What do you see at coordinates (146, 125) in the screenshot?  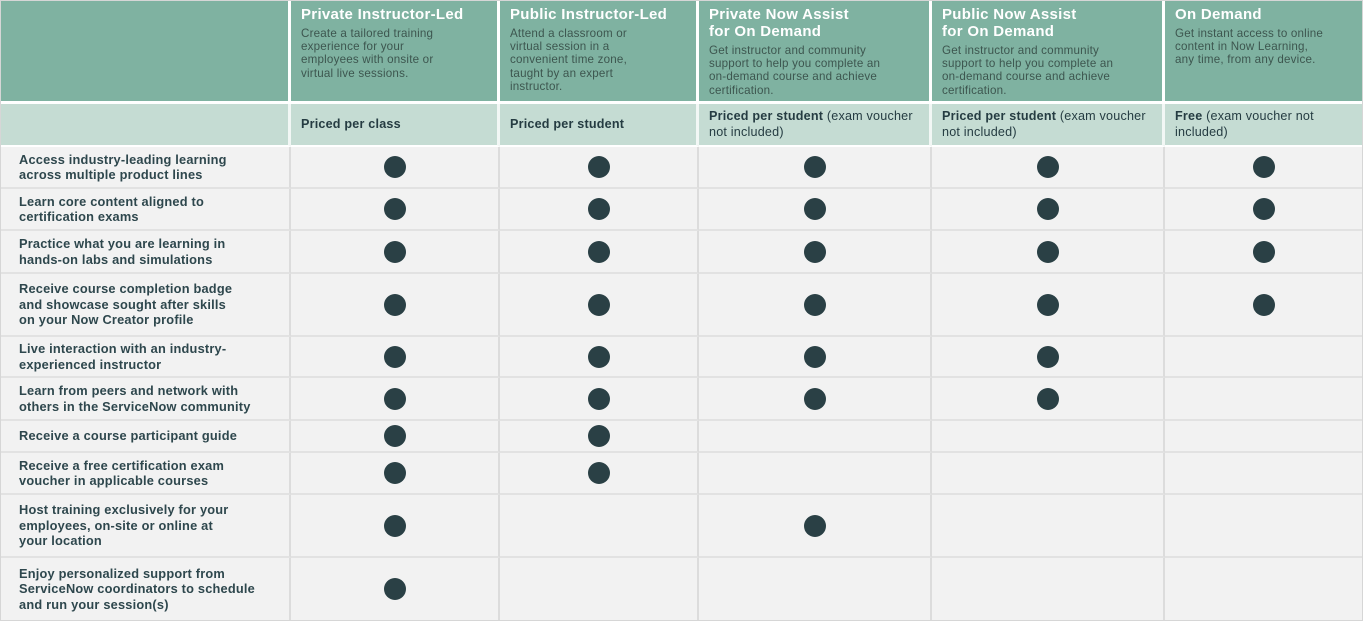 I see `pricing-empty-corner` at bounding box center [146, 125].